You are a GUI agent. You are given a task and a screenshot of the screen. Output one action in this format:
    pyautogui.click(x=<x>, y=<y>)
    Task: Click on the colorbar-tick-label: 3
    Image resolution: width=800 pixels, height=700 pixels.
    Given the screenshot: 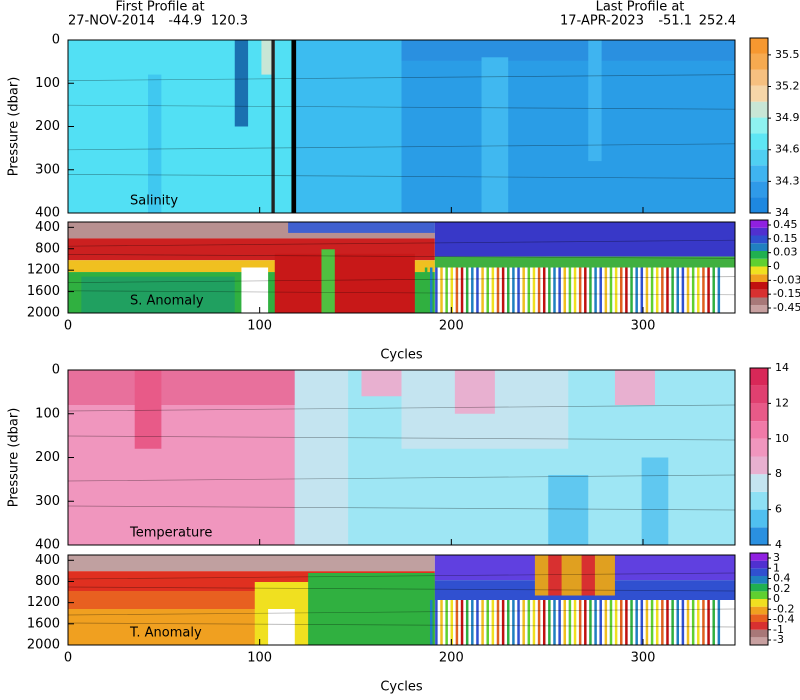 What is the action you would take?
    pyautogui.click(x=776, y=557)
    